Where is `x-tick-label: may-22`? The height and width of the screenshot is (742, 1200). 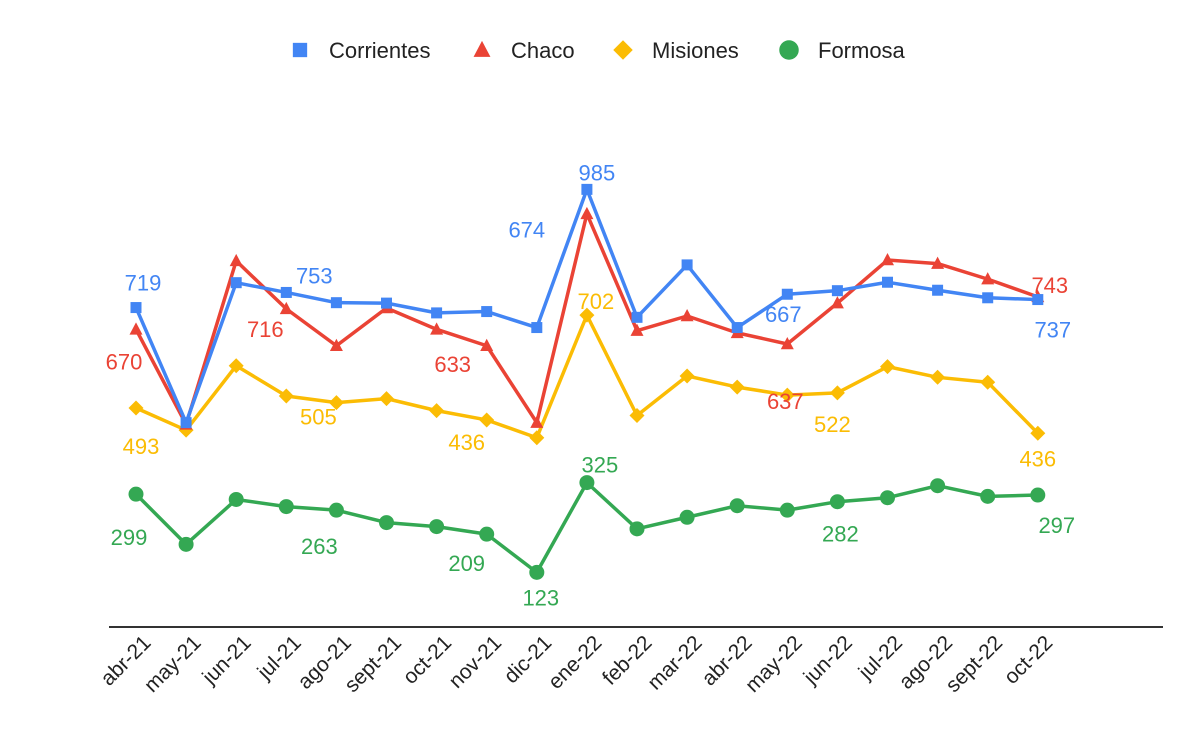 x-tick-label: may-22 is located at coordinates (774, 664).